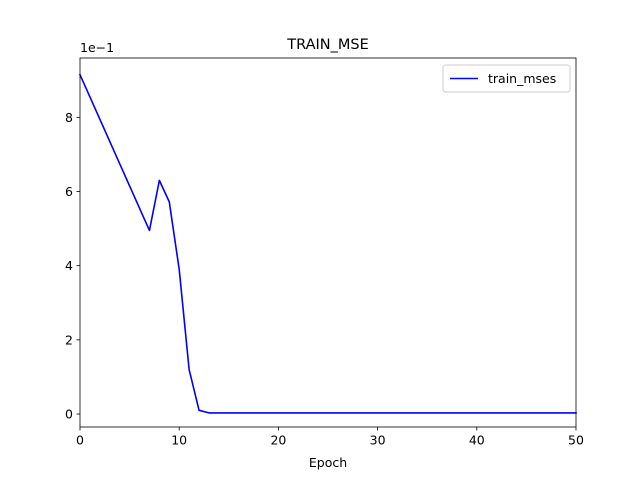 This screenshot has width=640, height=480. Describe the element at coordinates (522, 78) in the screenshot. I see `legend-label: train_mses` at that location.